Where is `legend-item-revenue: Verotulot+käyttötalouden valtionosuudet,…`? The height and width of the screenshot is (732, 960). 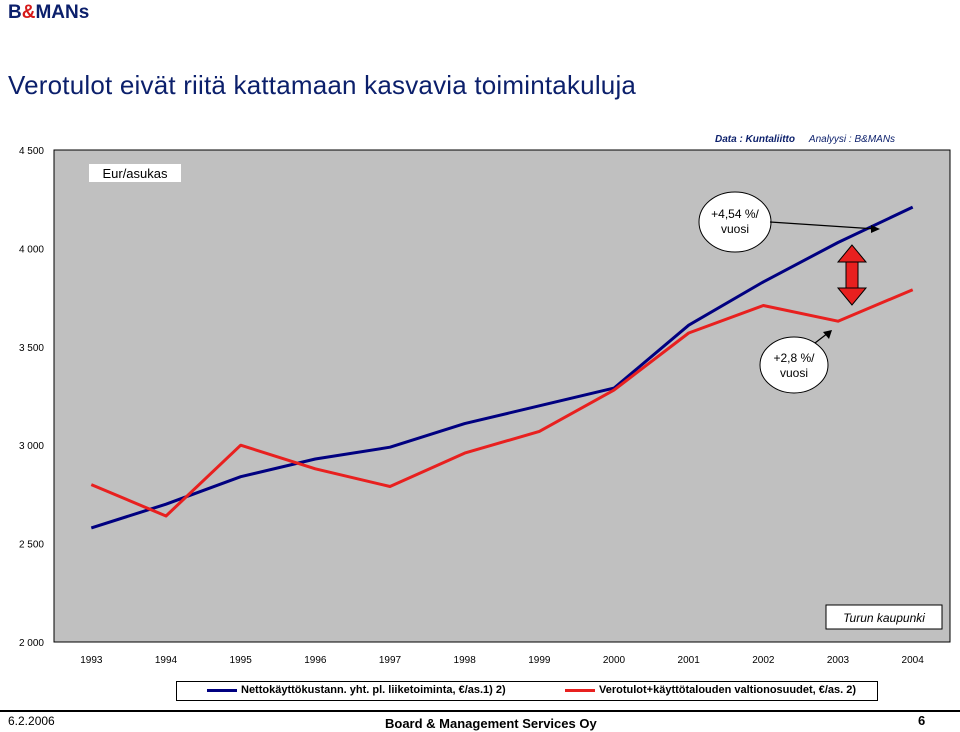 legend-item-revenue: Verotulot+käyttötalouden valtionosuudet,… is located at coordinates (710, 690).